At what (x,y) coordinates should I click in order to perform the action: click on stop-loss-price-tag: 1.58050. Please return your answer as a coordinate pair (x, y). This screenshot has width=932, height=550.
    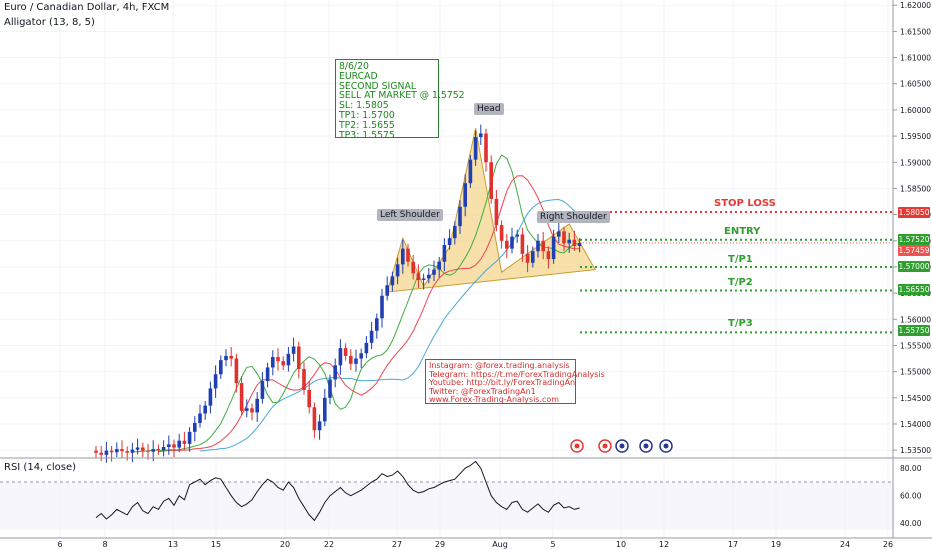
    Looking at the image, I should click on (914, 212).